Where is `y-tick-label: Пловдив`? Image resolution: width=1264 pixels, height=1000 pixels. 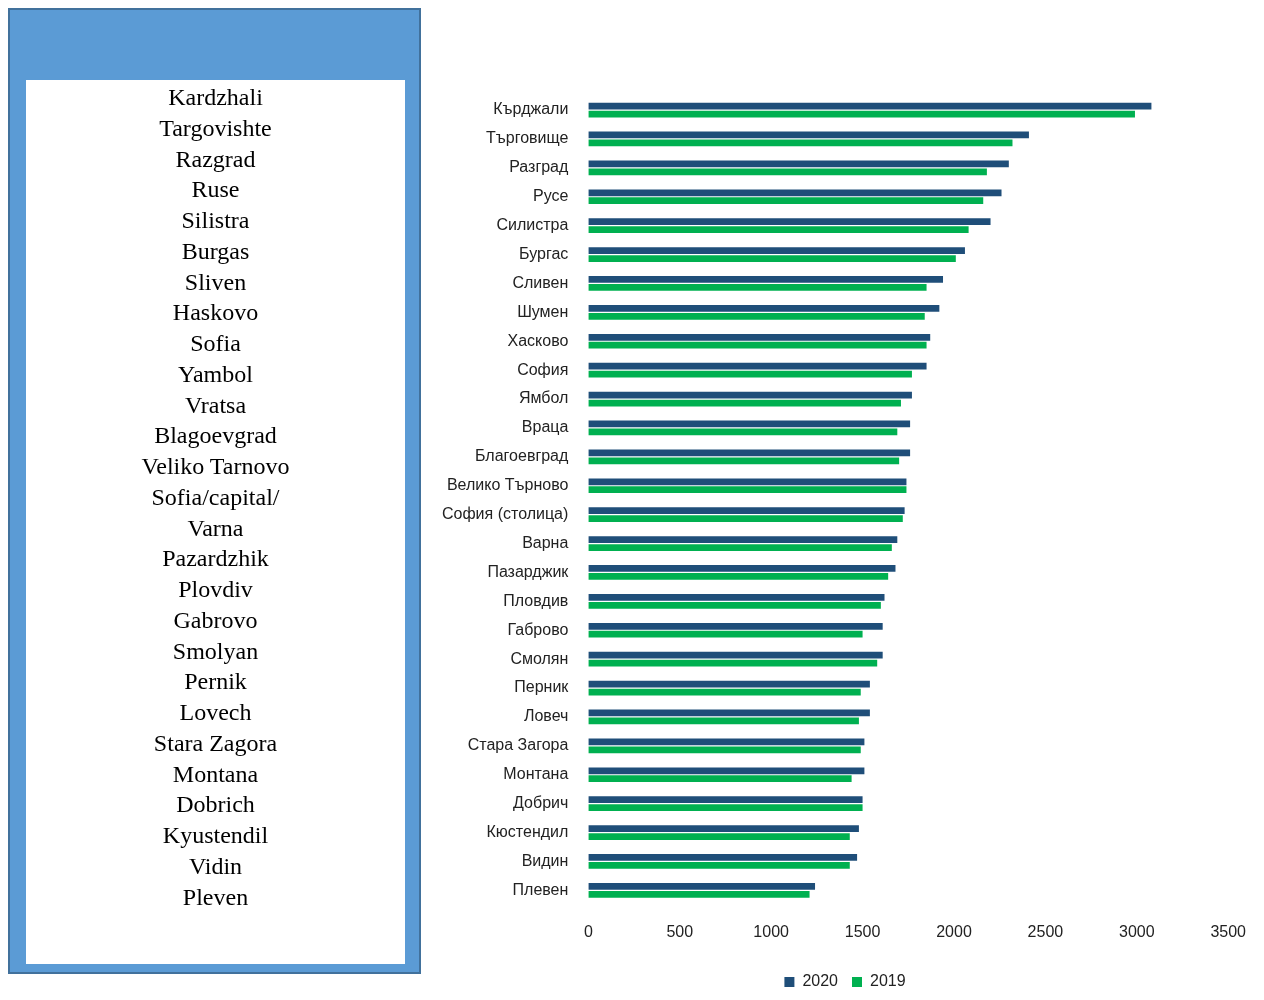 y-tick-label: Пловдив is located at coordinates (536, 600).